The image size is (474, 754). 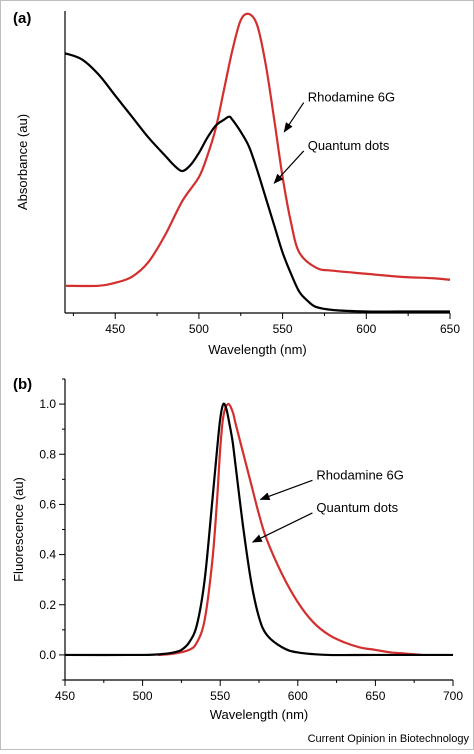 What do you see at coordinates (47, 454) in the screenshot?
I see `y-tick-label: 0.8` at bounding box center [47, 454].